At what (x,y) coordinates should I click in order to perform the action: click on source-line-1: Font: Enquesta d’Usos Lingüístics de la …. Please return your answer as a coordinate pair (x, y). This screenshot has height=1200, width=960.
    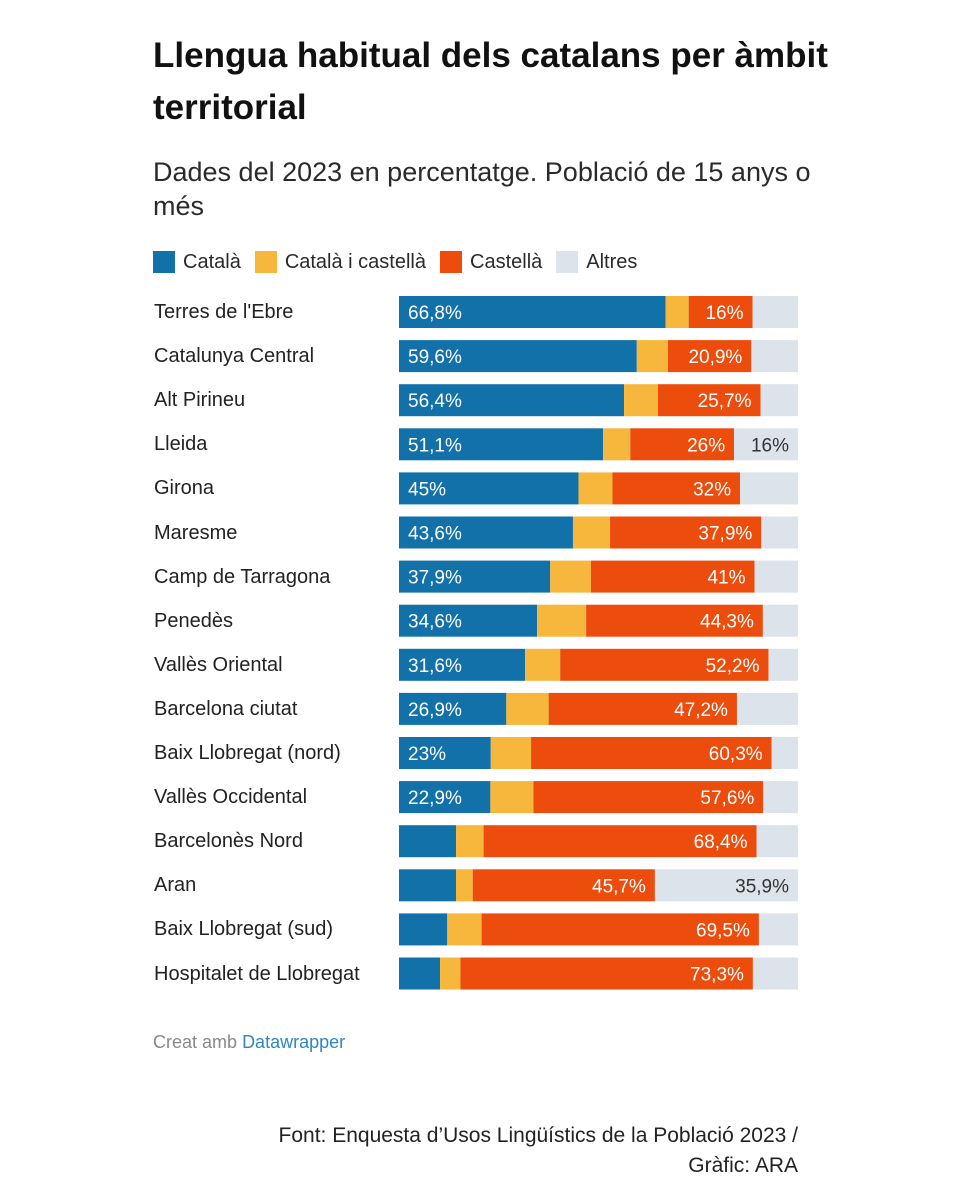
    Looking at the image, I should click on (538, 1135).